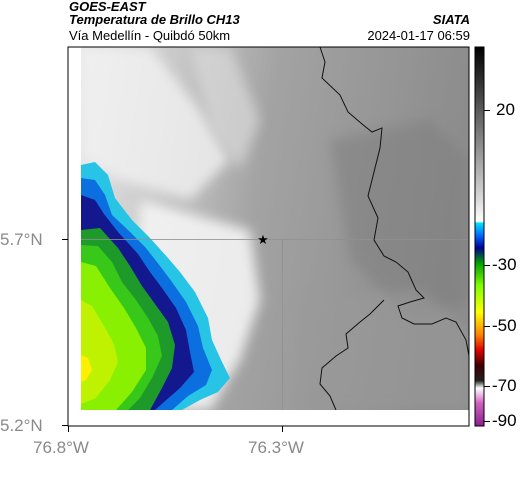 This screenshot has width=526, height=491. Describe the element at coordinates (263, 240) in the screenshot. I see `star-icon: ★` at that location.